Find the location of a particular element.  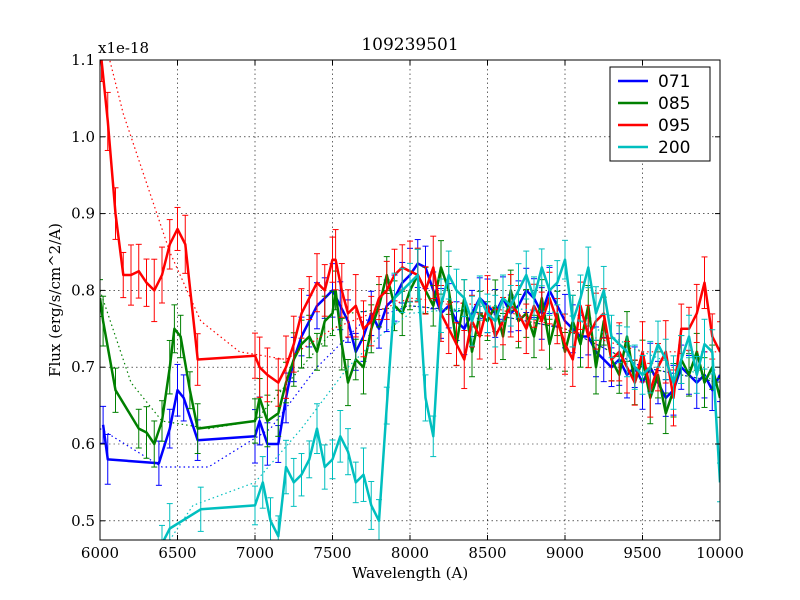

legend-box is located at coordinates (660, 114).